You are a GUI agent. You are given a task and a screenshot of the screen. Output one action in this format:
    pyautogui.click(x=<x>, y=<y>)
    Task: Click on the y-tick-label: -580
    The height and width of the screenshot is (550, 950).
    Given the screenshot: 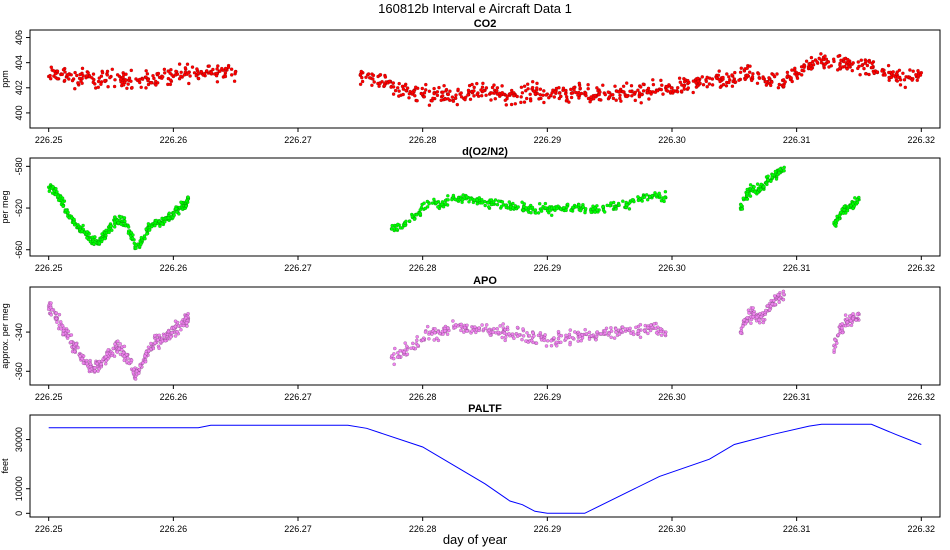 What is the action you would take?
    pyautogui.click(x=19, y=166)
    